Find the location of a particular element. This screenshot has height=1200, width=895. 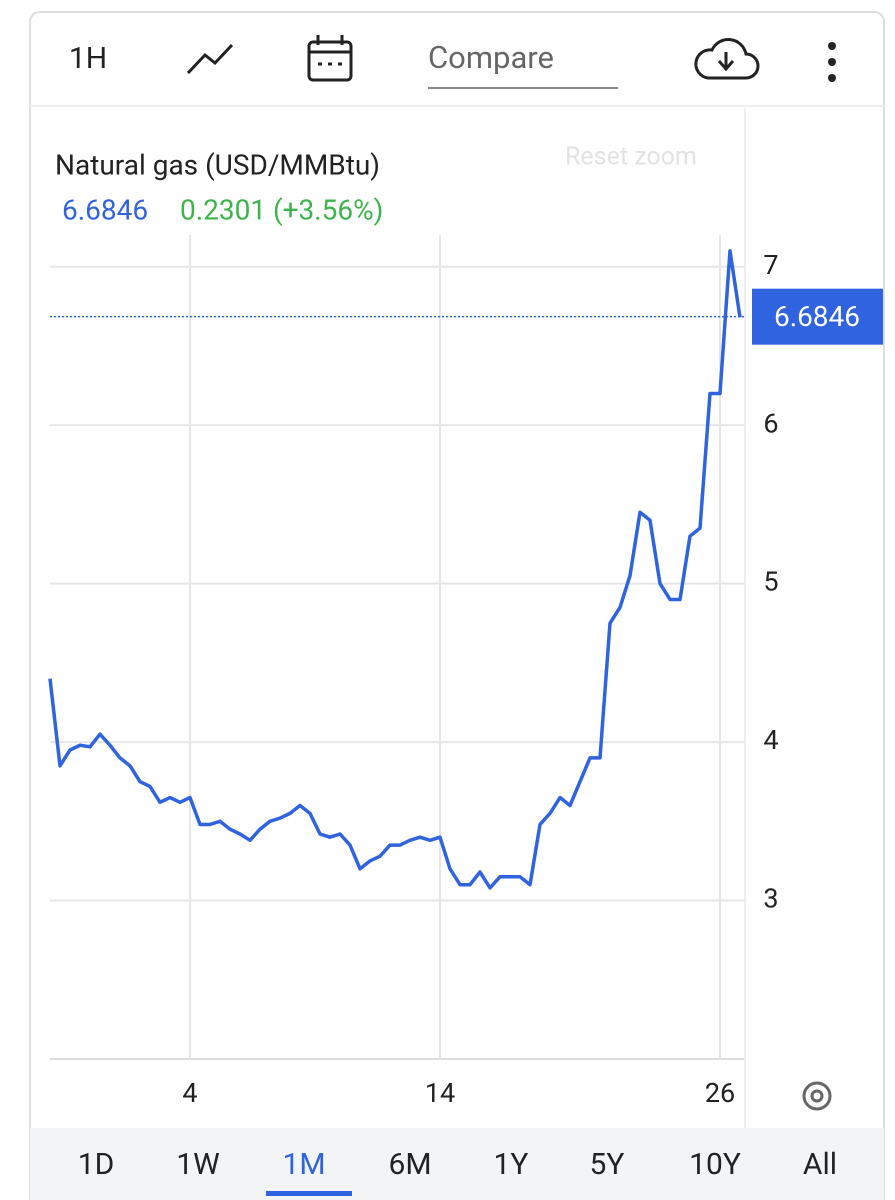

tab-underline is located at coordinates (309, 1193).